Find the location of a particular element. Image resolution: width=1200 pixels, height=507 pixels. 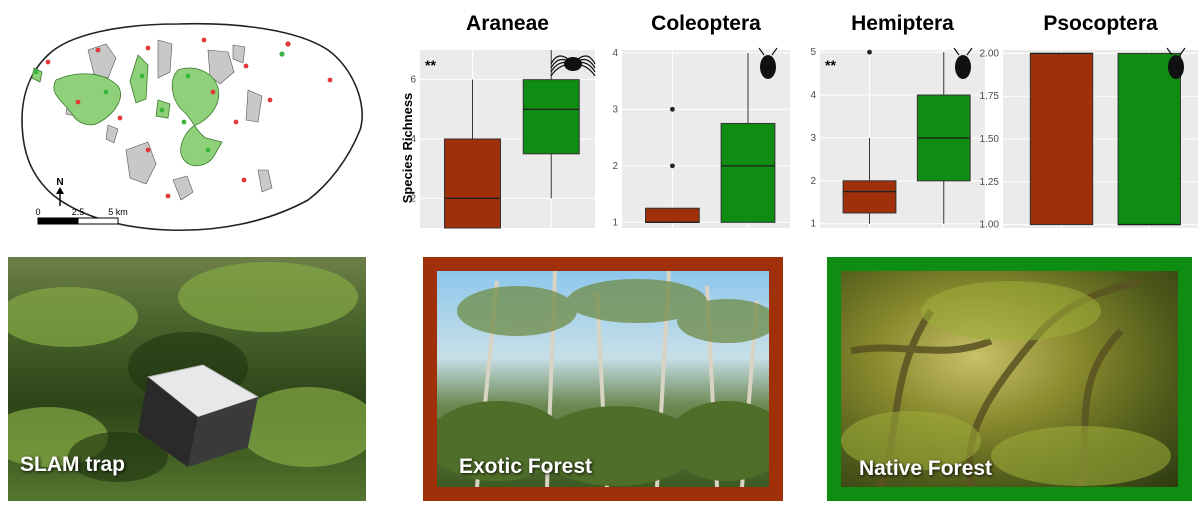

bug-icon is located at coordinates (963, 67).